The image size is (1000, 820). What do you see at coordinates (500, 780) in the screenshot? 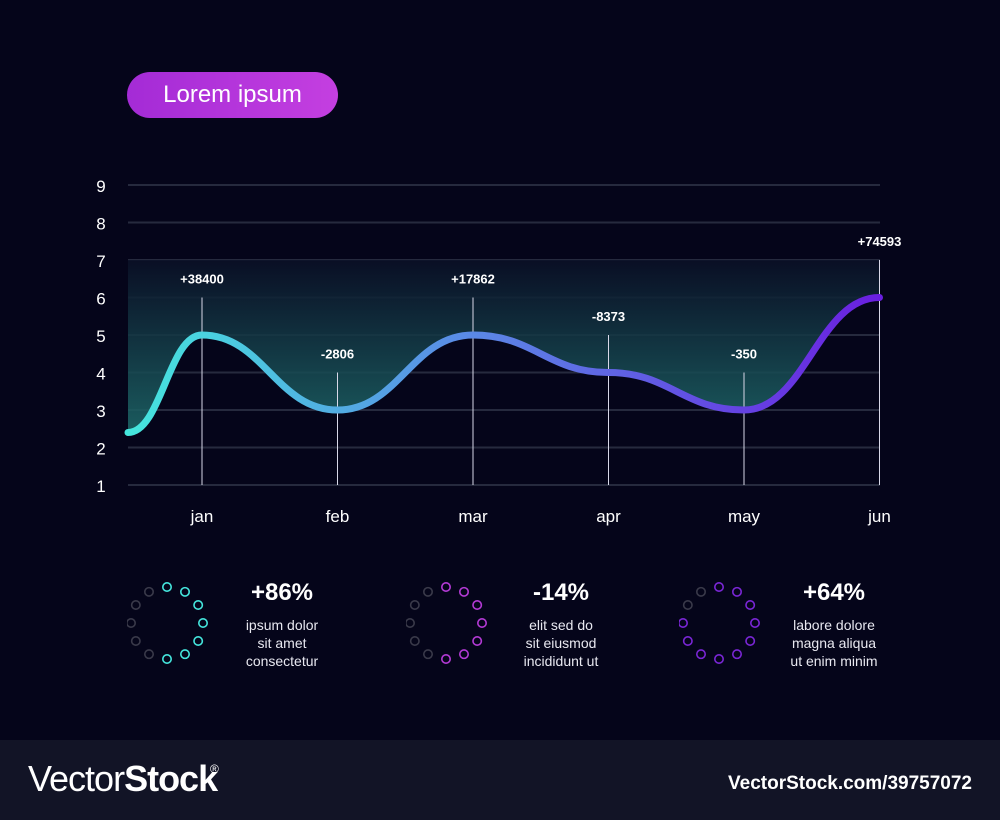
I see `footer-bar: VectorStock ® VectorStock.com/39757072` at bounding box center [500, 780].